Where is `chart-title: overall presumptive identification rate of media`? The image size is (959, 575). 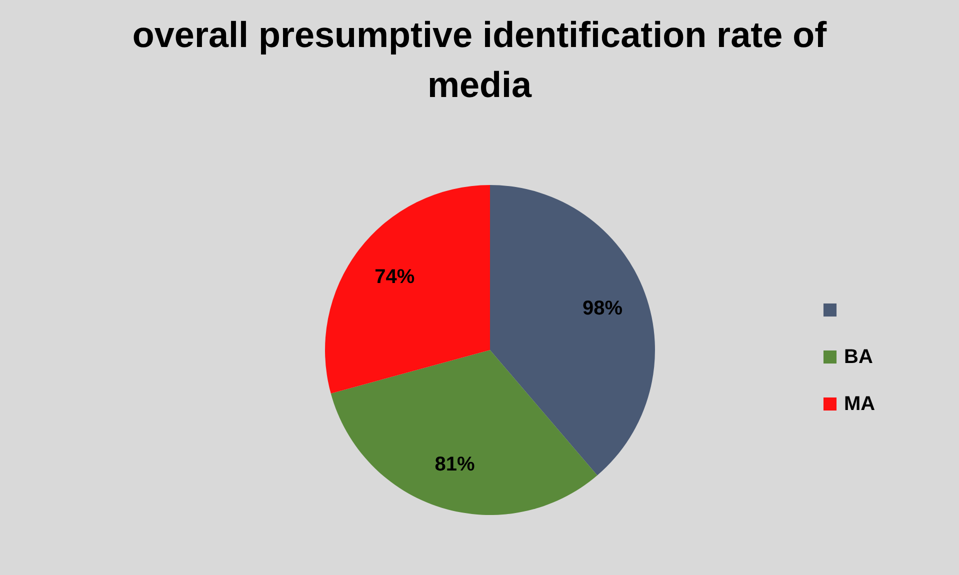
chart-title: overall presumptive identification rate of media is located at coordinates (480, 59).